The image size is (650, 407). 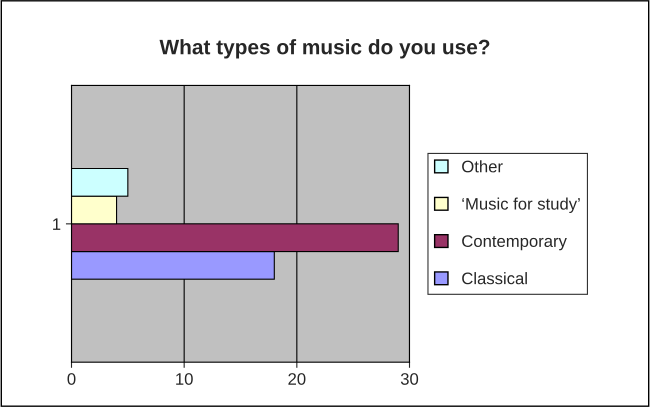 What do you see at coordinates (521, 205) in the screenshot?
I see `legend-label: ‘Music for study’` at bounding box center [521, 205].